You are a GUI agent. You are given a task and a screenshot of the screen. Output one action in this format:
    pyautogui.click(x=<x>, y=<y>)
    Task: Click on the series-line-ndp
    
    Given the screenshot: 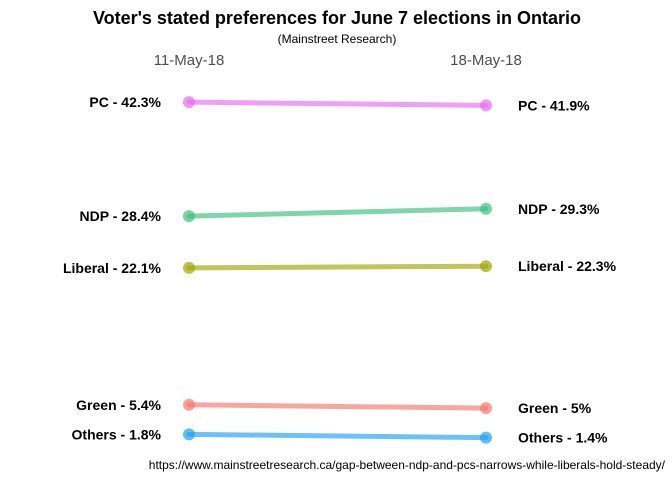 What is the action you would take?
    pyautogui.click(x=337, y=212)
    